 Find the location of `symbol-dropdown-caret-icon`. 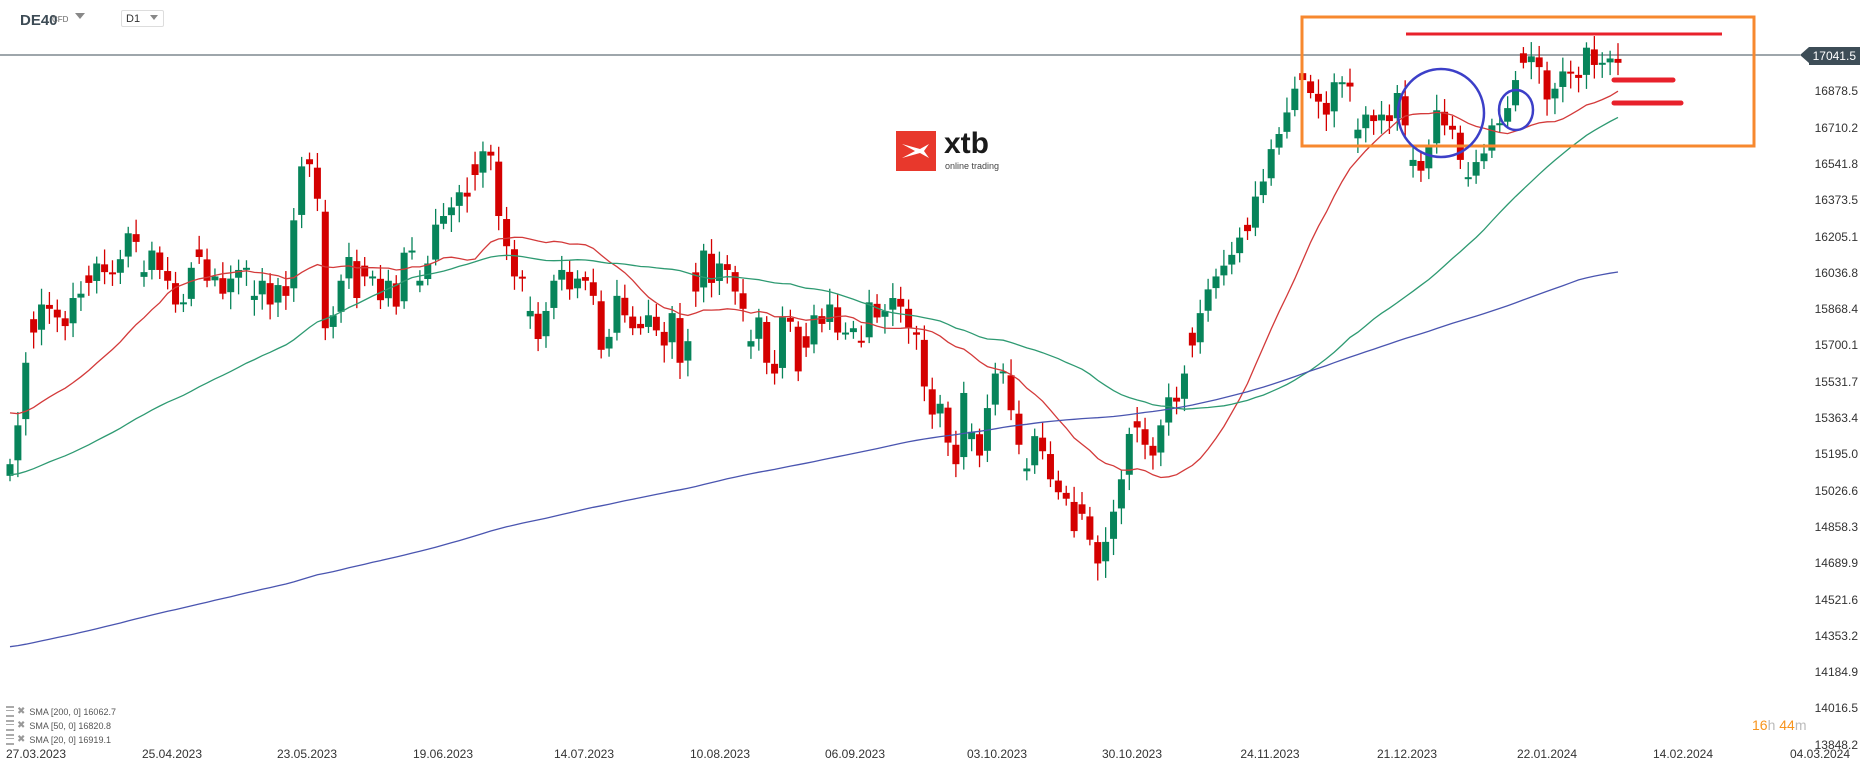

symbol-dropdown-caret-icon is located at coordinates (80, 16).